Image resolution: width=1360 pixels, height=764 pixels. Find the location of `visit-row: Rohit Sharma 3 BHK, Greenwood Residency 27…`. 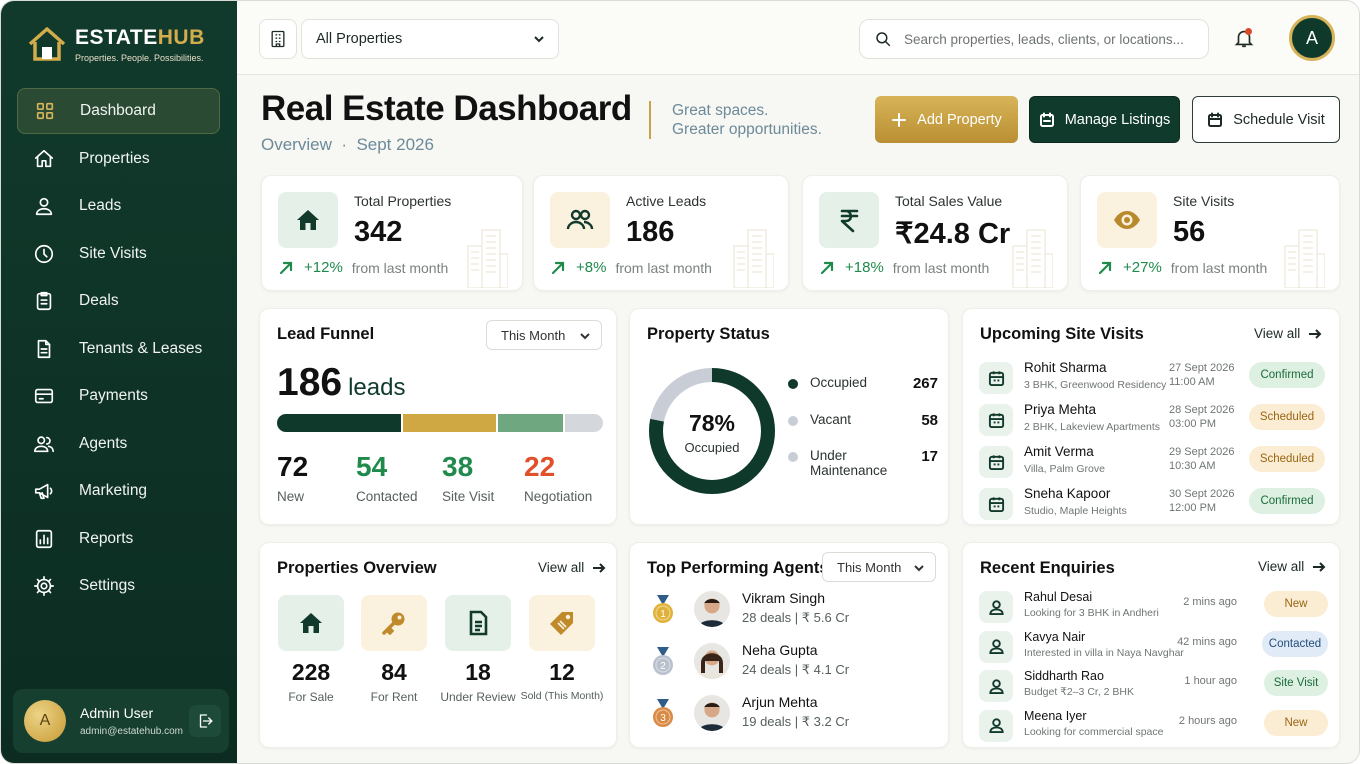

visit-row: Rohit Sharma 3 BHK, Greenwood Residency 27… is located at coordinates (1154, 378).